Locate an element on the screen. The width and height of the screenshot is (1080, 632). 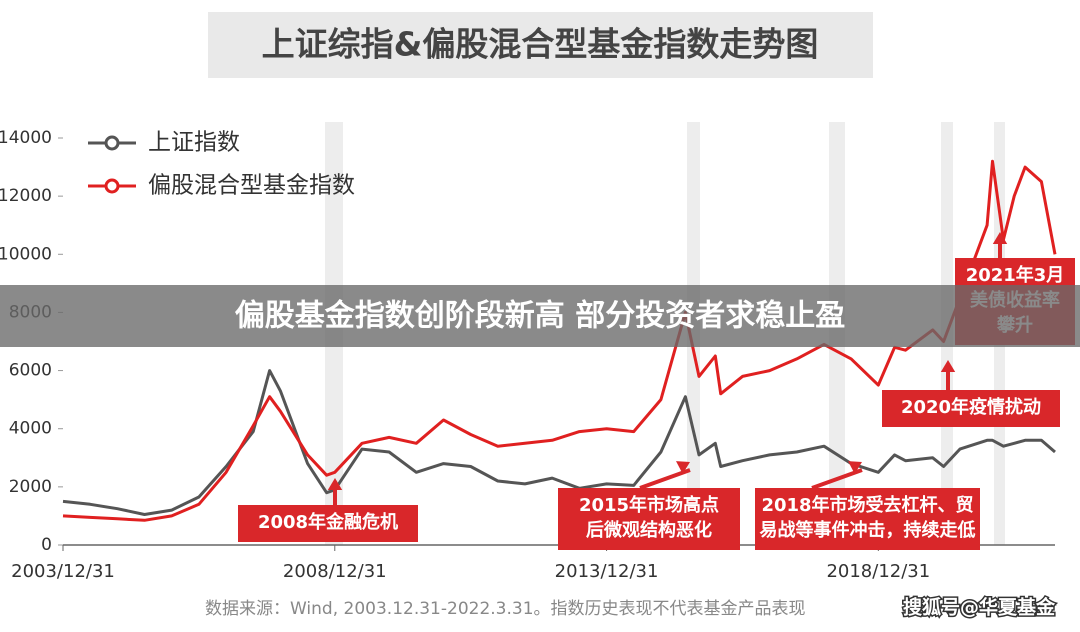
y-tick-label: 10000 is located at coordinates (26, 254).